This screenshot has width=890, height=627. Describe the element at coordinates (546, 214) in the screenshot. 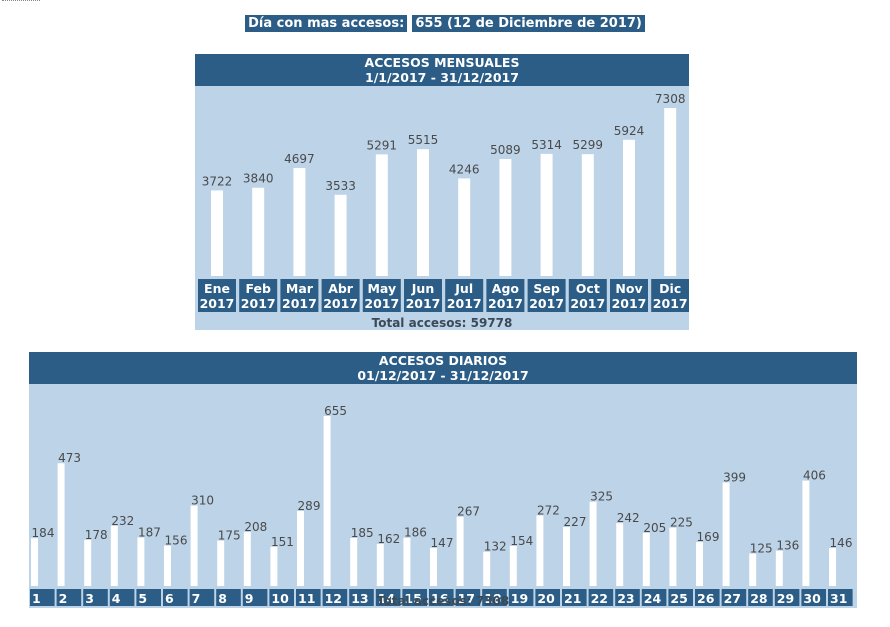

I see `monthly-bar-sep` at that location.